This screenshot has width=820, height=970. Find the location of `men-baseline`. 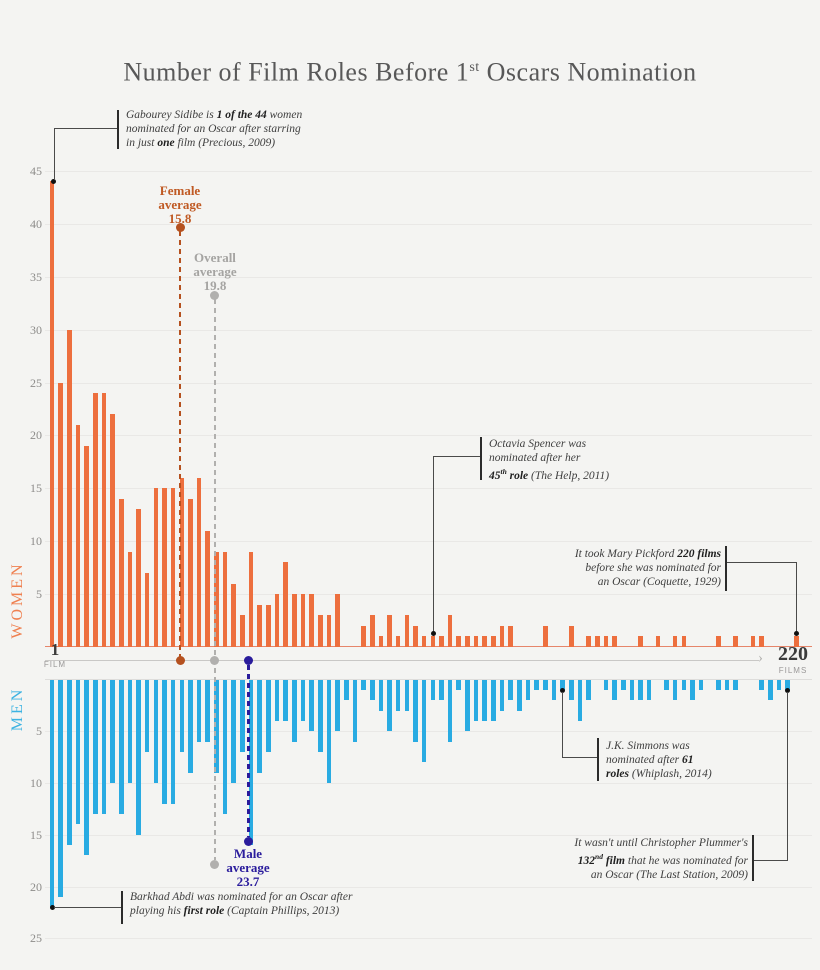

men-baseline is located at coordinates (428, 679).